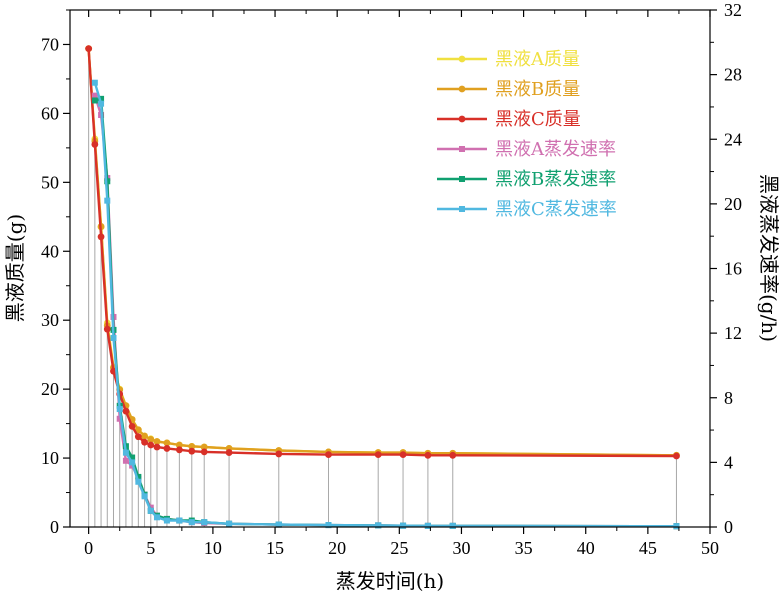  I want to click on legend-label: 黑液B质量, so click(537, 89).